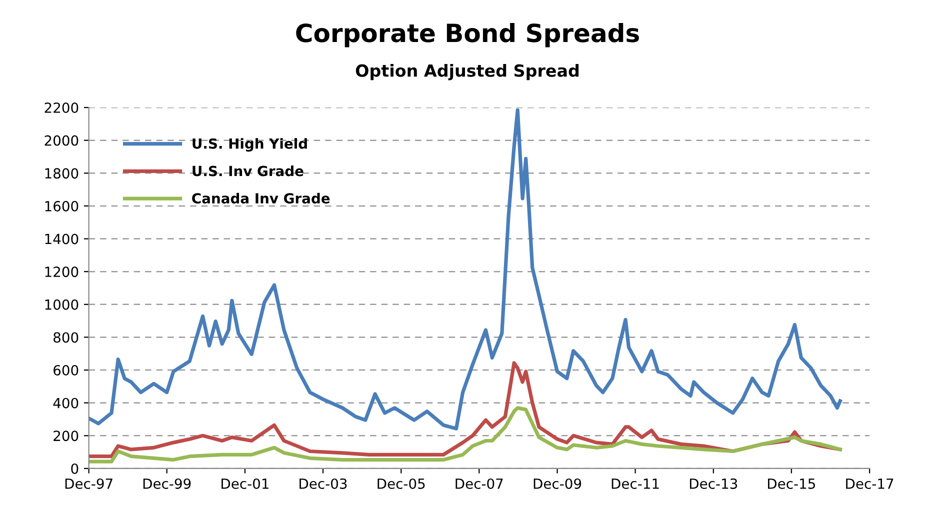  What do you see at coordinates (791, 483) in the screenshot?
I see `x-tick-label: Dec-15` at bounding box center [791, 483].